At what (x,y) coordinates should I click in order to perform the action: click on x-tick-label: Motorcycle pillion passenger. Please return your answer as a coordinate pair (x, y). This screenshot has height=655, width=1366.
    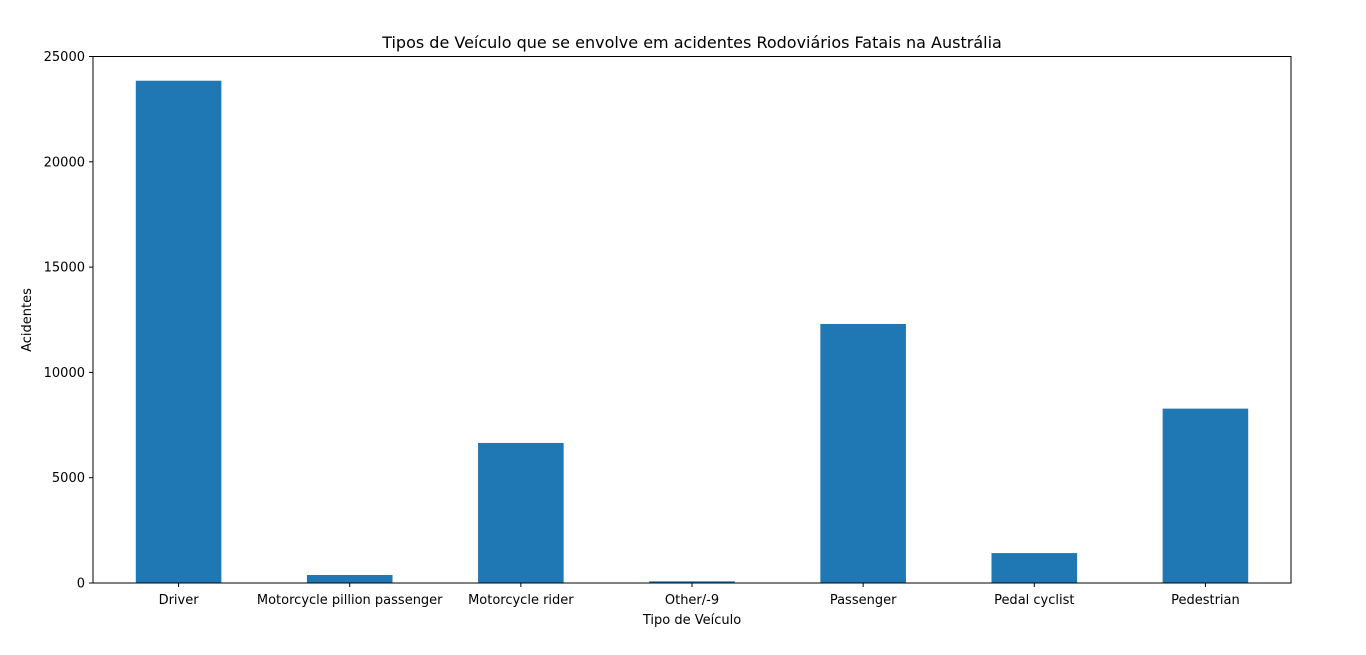
    Looking at the image, I should click on (350, 600).